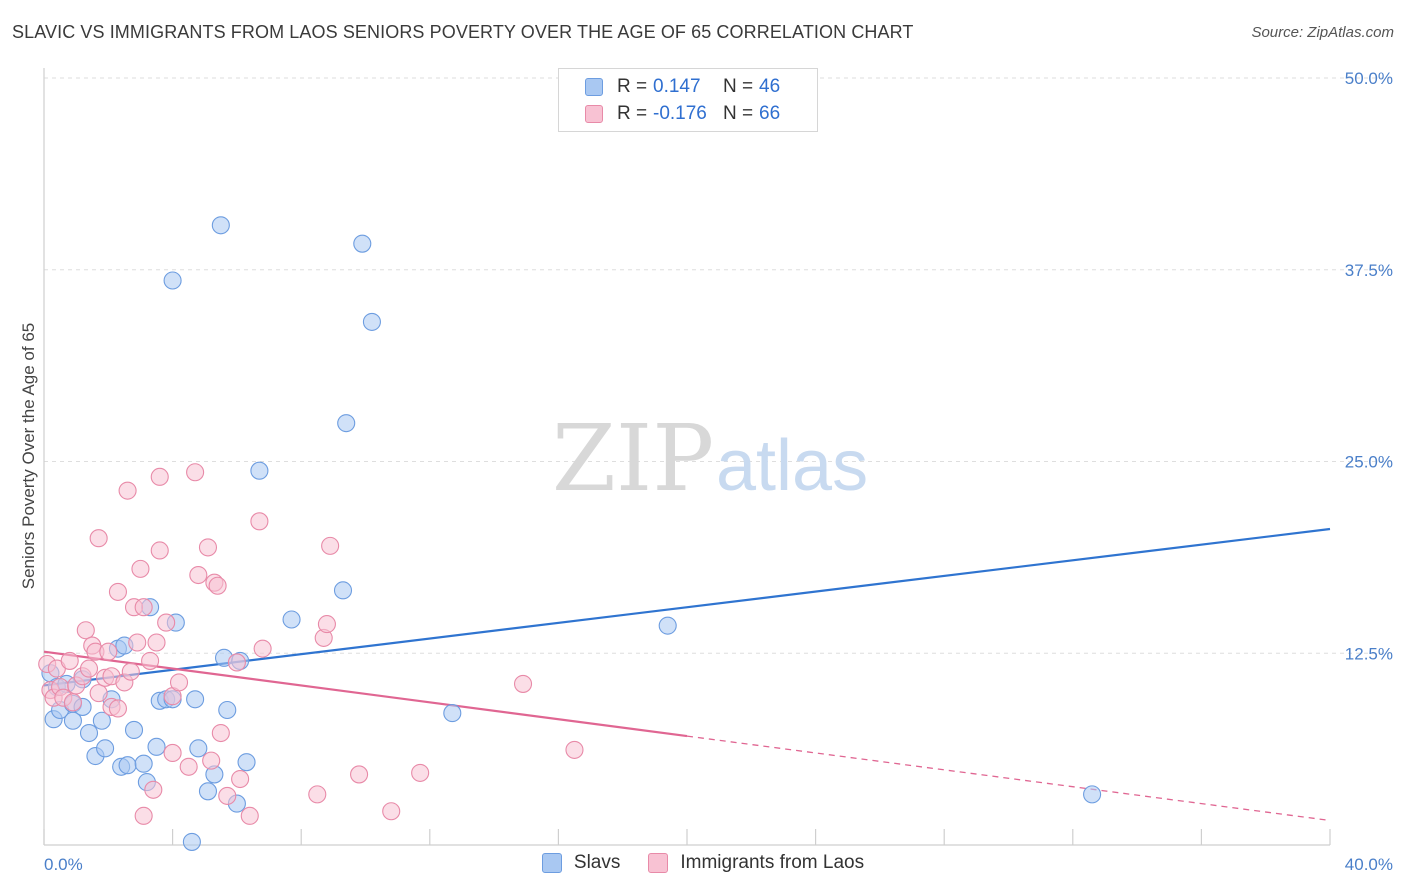 The image size is (1406, 892). Describe the element at coordinates (658, 863) in the screenshot. I see `bottom-legend-swatch-laos` at that location.